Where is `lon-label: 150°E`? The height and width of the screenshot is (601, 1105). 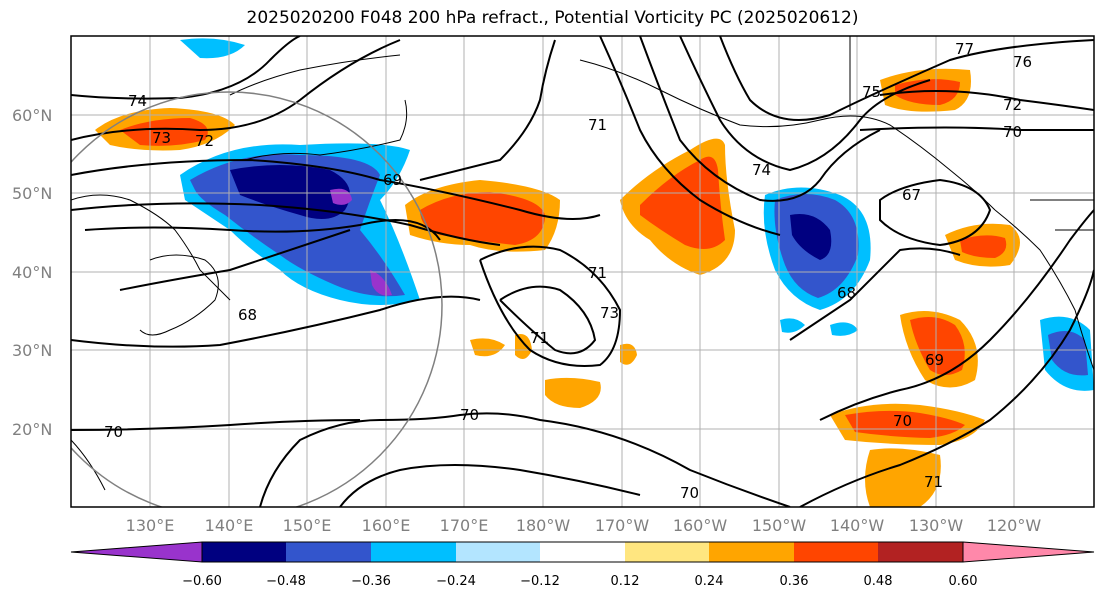 lon-label: 150°E is located at coordinates (307, 525).